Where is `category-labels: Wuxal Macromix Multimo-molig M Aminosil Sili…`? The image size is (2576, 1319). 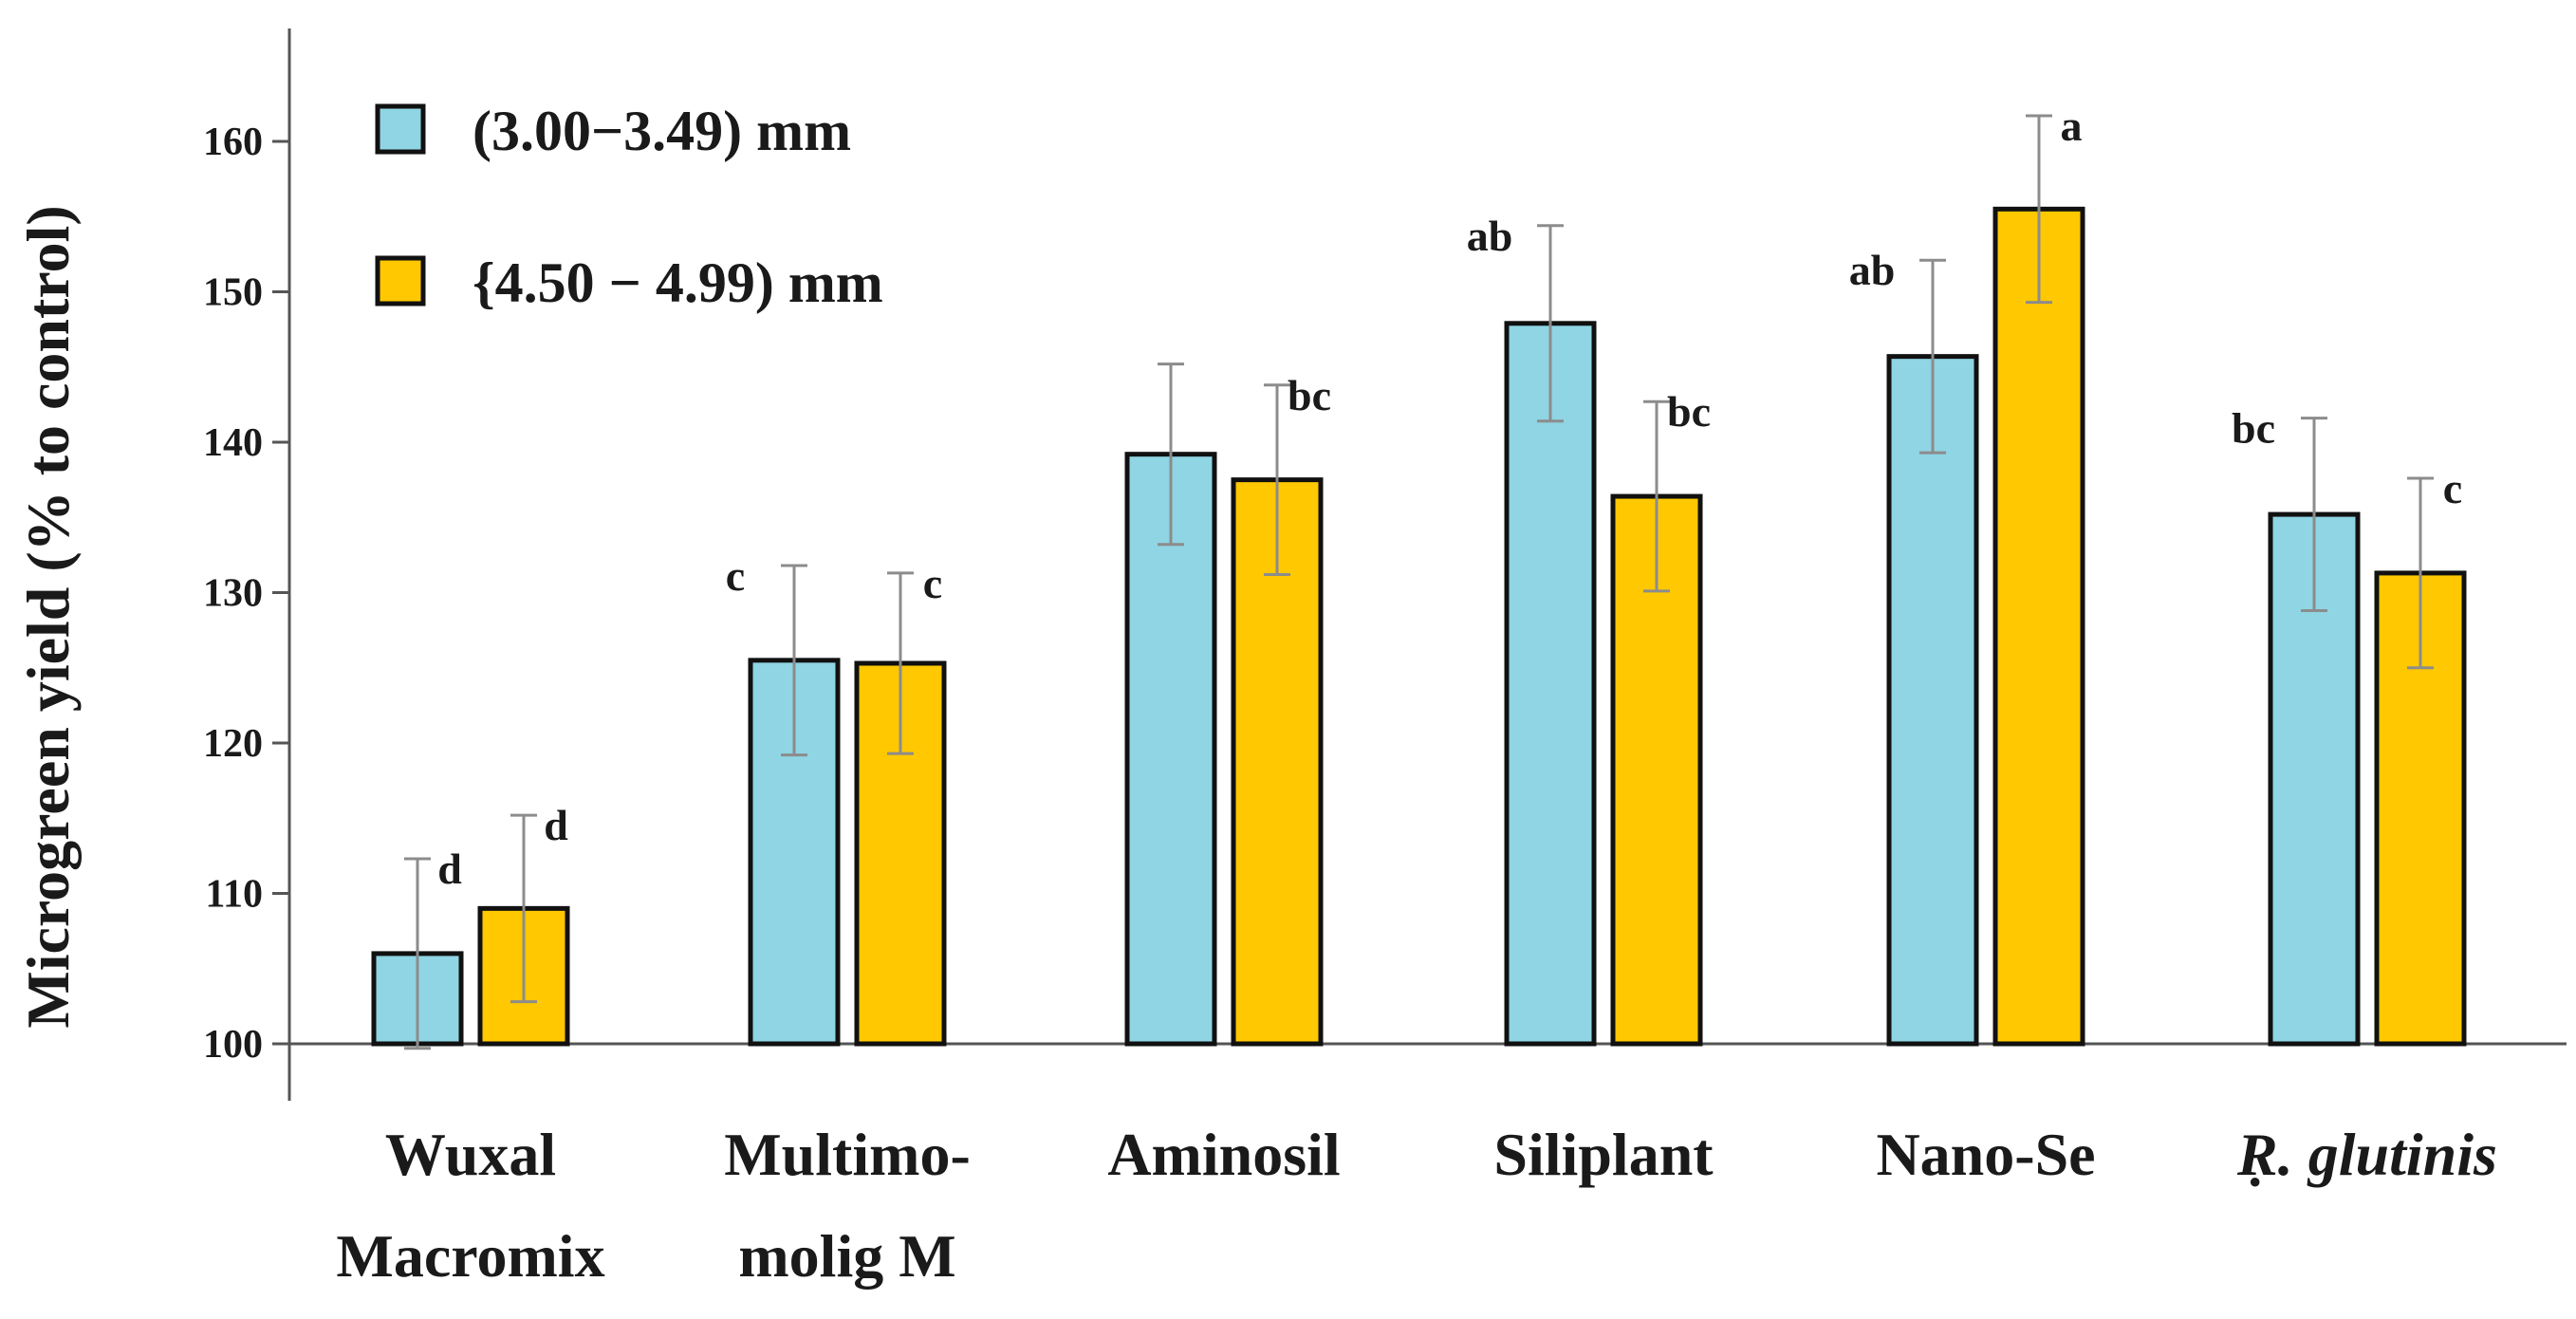 category-labels: Wuxal Macromix Multimo-molig M Aminosil Sili… is located at coordinates (1416, 1206).